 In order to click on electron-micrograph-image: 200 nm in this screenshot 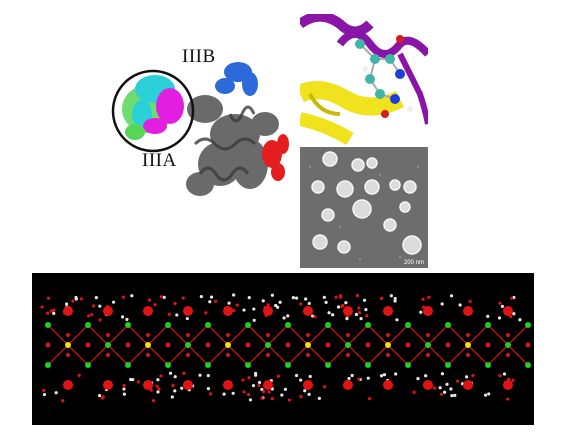, I will do `click(364, 207)`.